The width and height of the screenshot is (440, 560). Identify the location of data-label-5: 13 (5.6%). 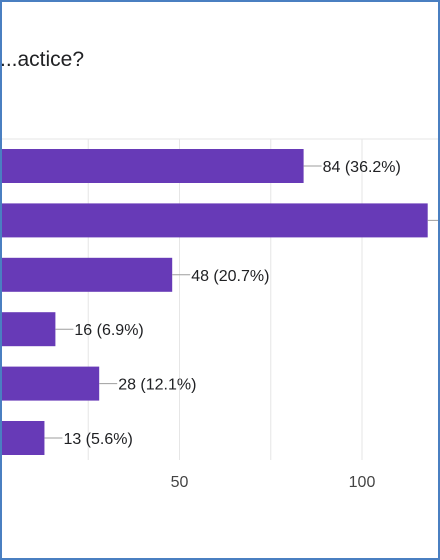
(97, 439).